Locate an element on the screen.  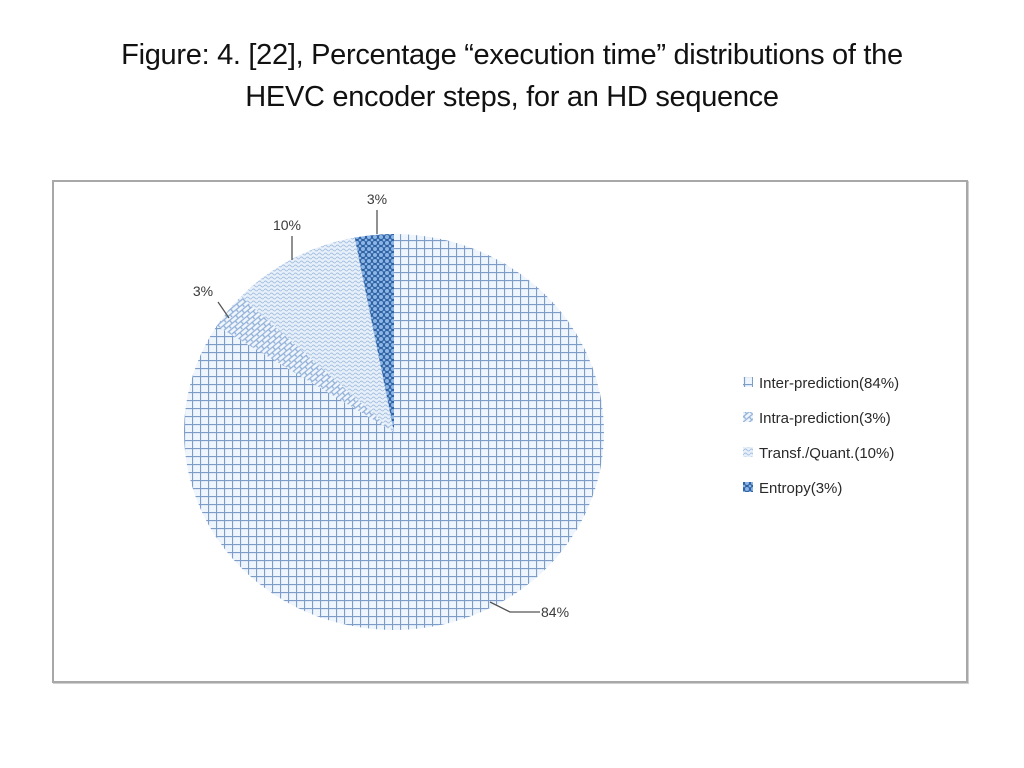
legend-label-transf-quant: Transf./Quant.(10%) is located at coordinates (826, 453).